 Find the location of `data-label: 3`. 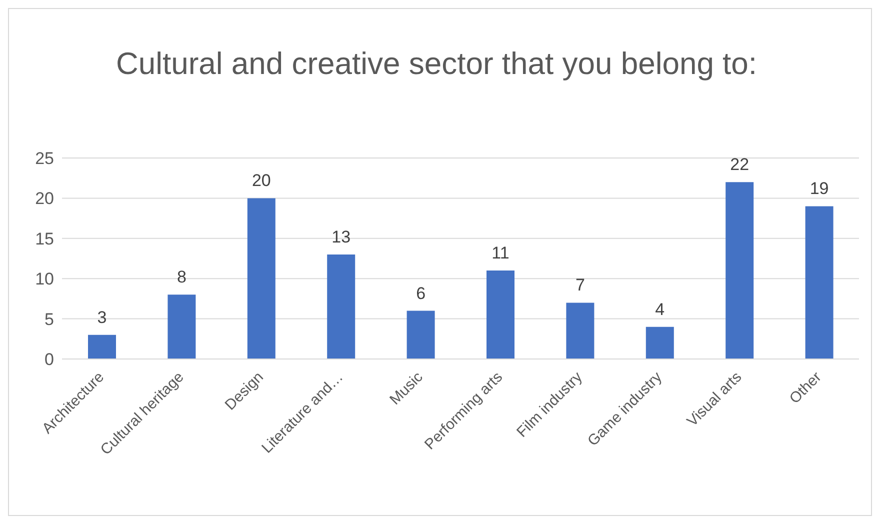

data-label: 3 is located at coordinates (102, 317).